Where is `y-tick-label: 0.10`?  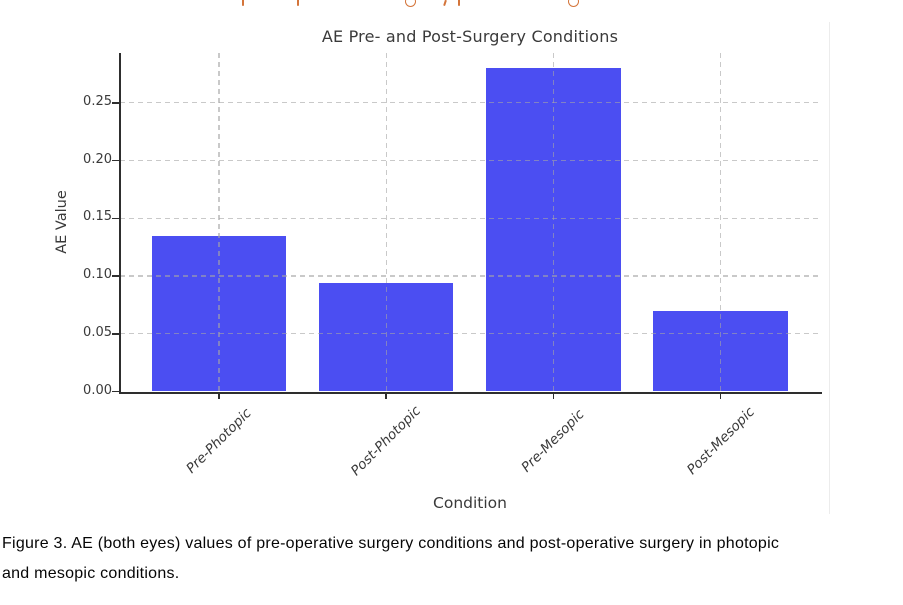 y-tick-label: 0.10 is located at coordinates (97, 275).